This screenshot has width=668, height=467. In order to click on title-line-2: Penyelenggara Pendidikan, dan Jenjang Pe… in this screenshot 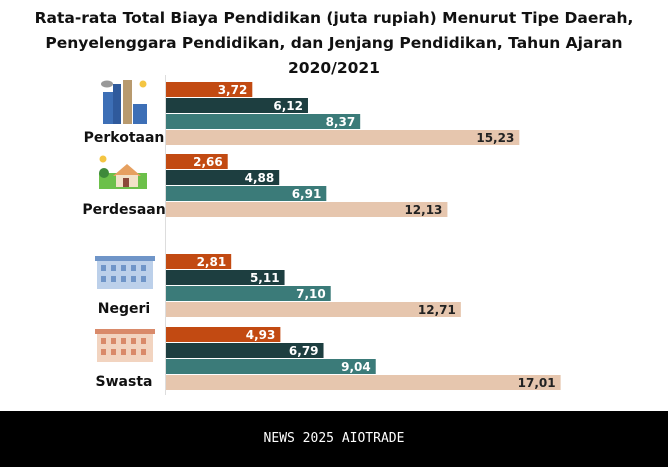, I will do `click(334, 55)`.